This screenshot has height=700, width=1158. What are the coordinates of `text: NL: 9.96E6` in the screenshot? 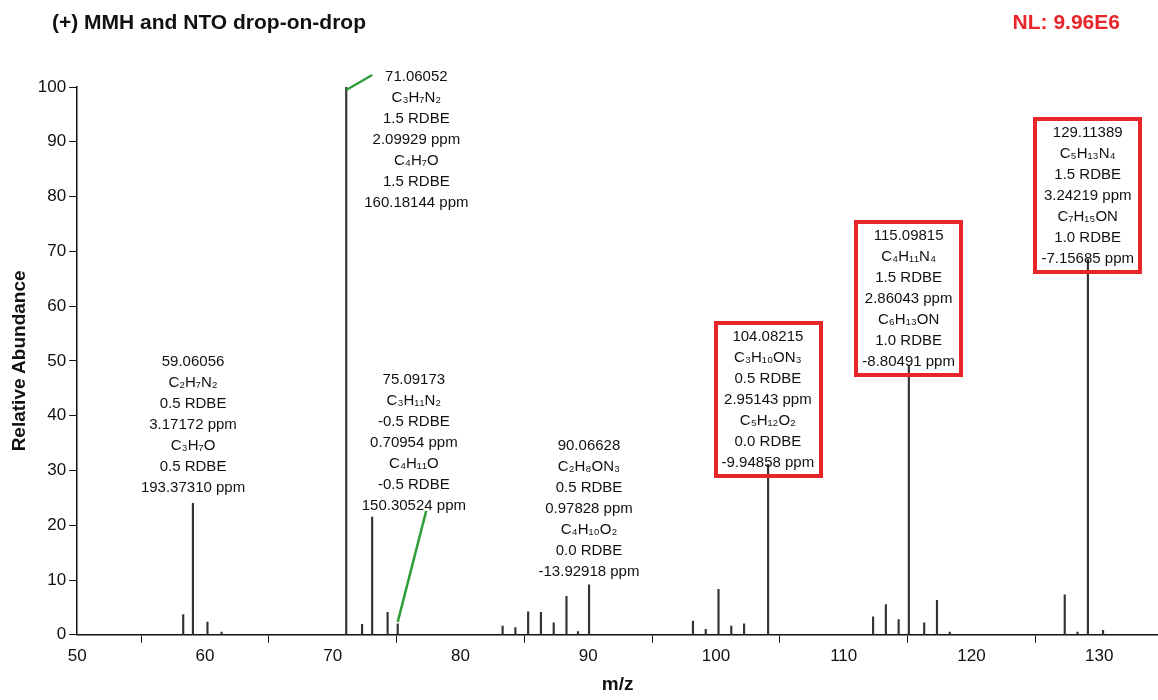 It's located at (1066, 22).